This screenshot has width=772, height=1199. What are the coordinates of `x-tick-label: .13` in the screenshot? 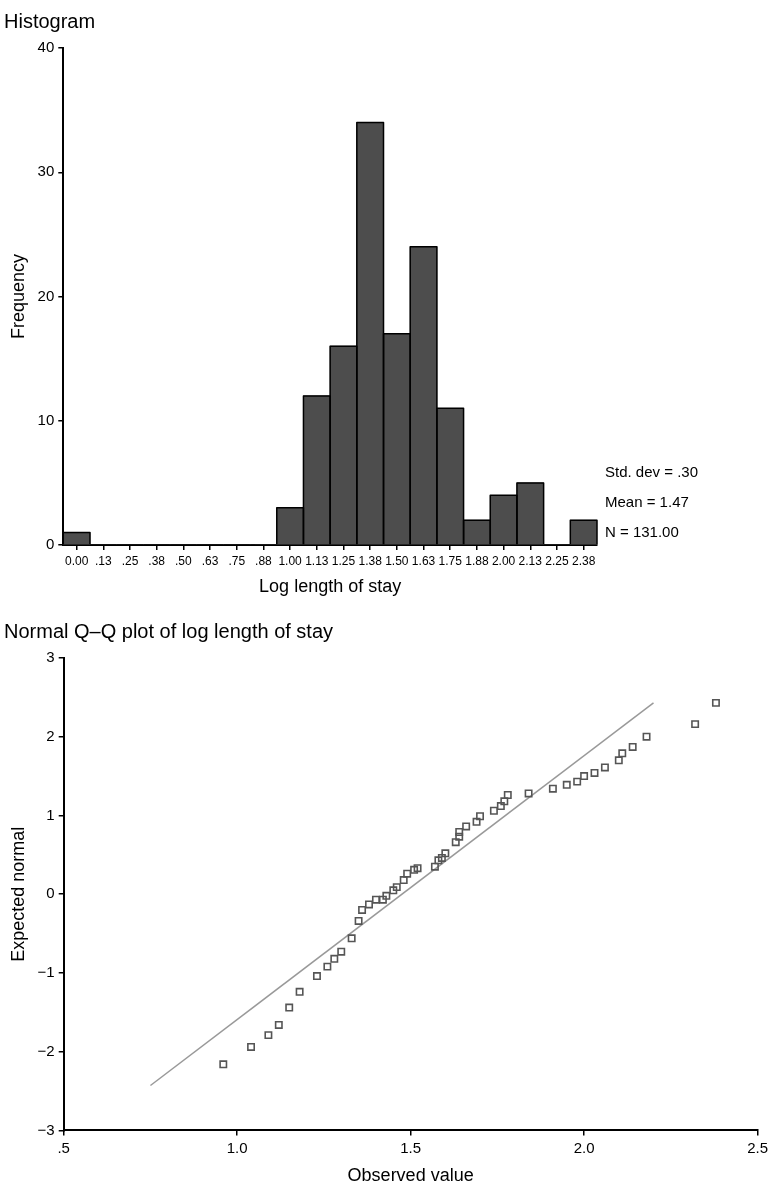 It's located at (103, 560).